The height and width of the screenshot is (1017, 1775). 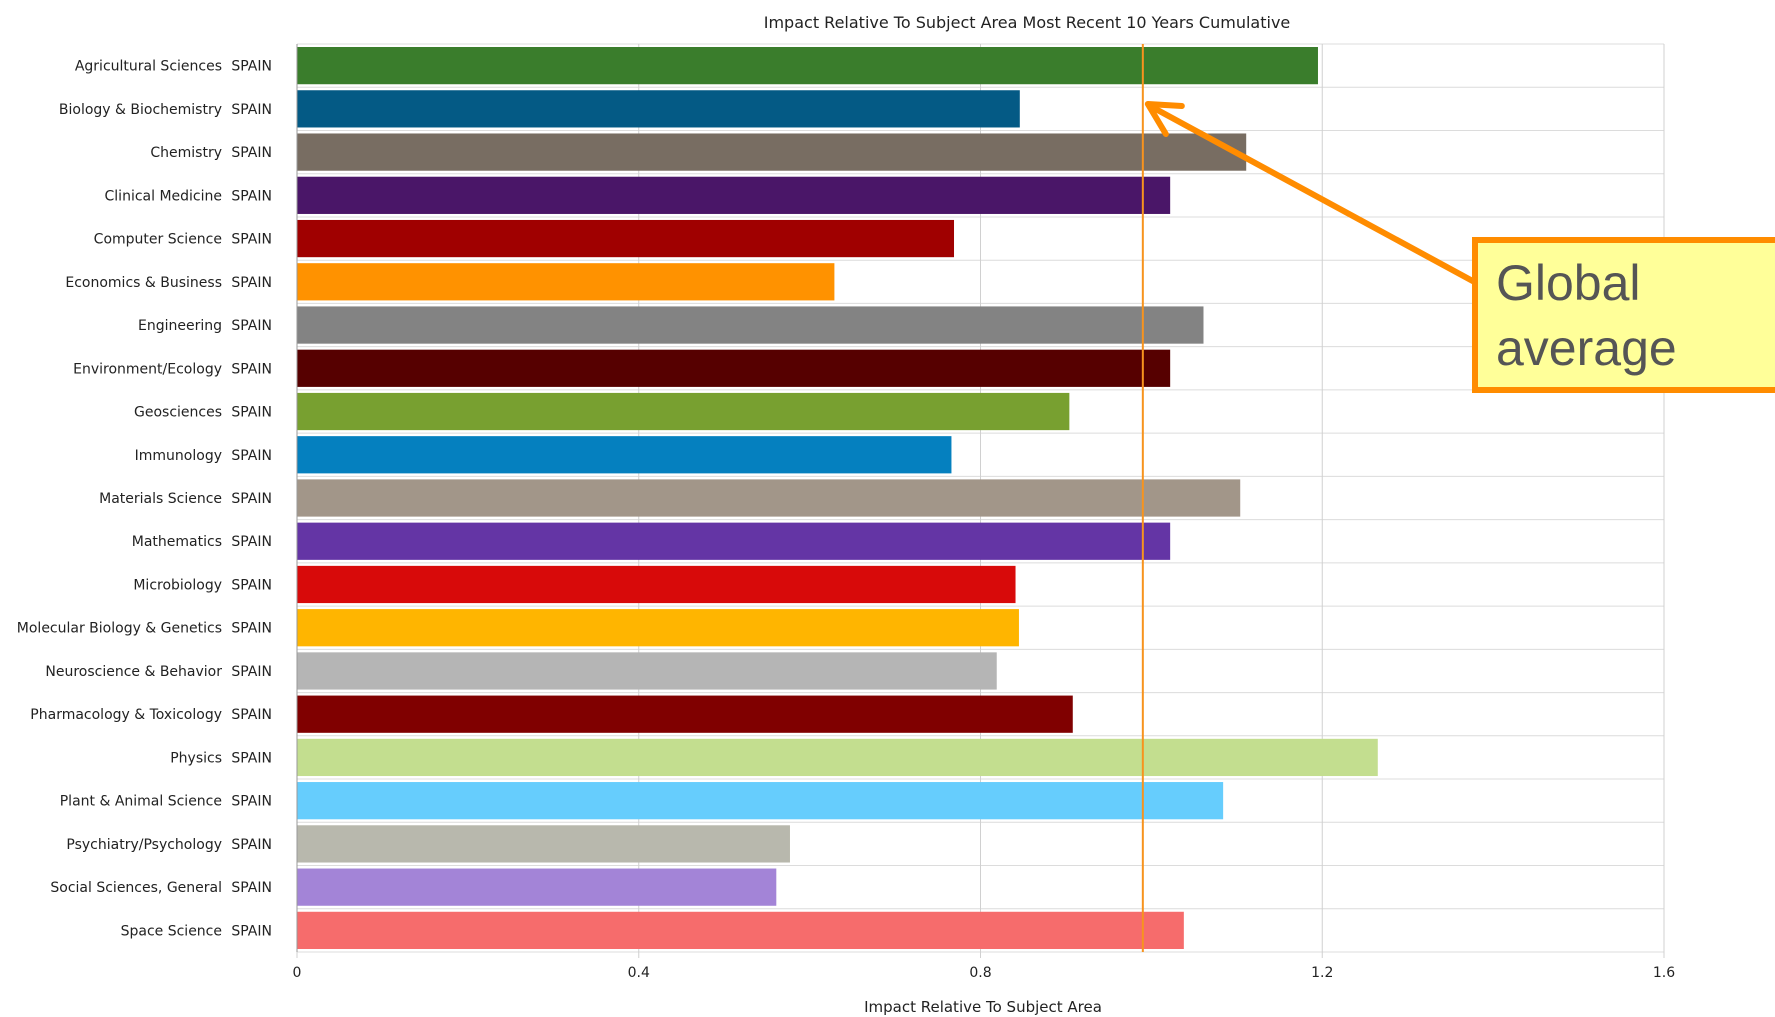 I want to click on category-label: Mathematics, so click(x=177, y=542).